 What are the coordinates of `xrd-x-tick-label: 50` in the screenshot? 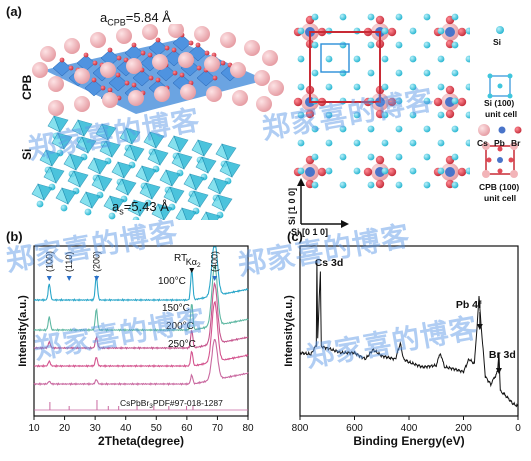 It's located at (157, 428).